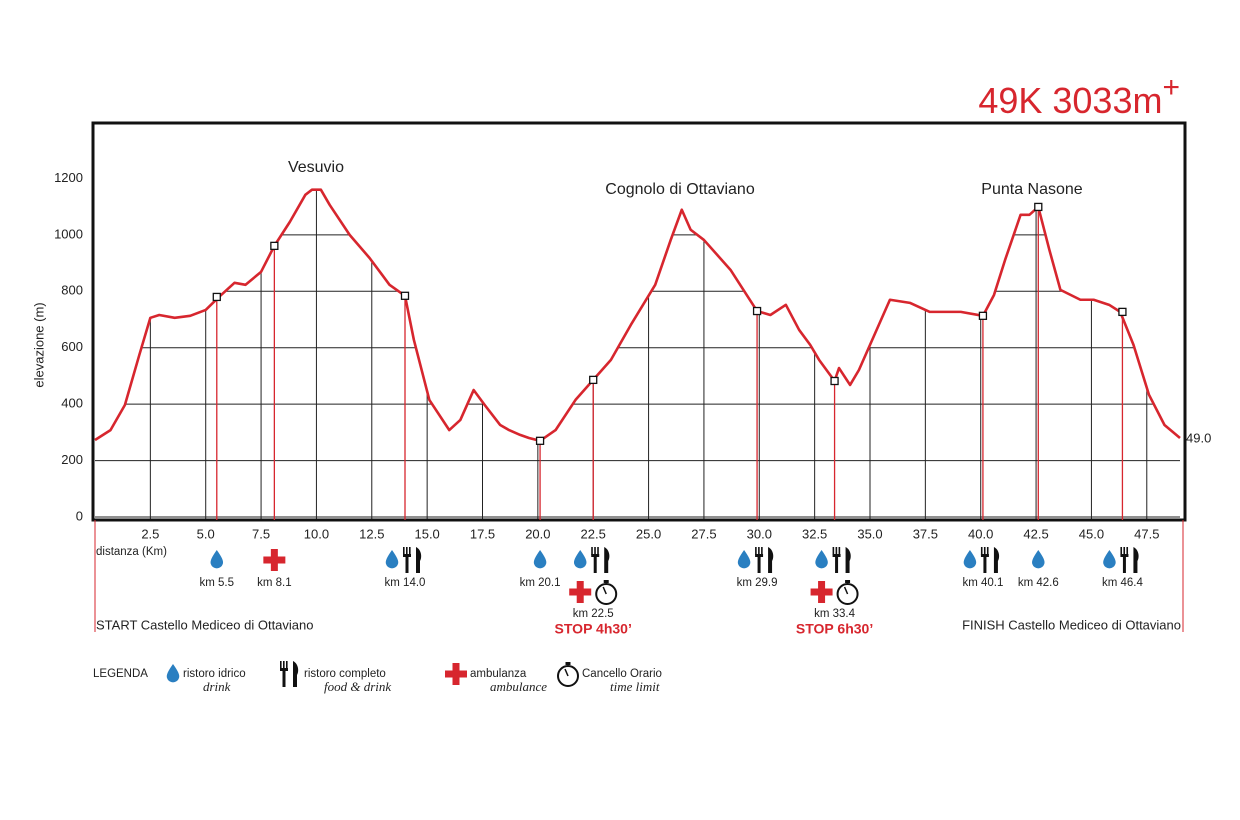 This screenshot has height=820, width=1240. Describe the element at coordinates (925, 533) in the screenshot. I see `x-tick-label: 37.5` at that location.